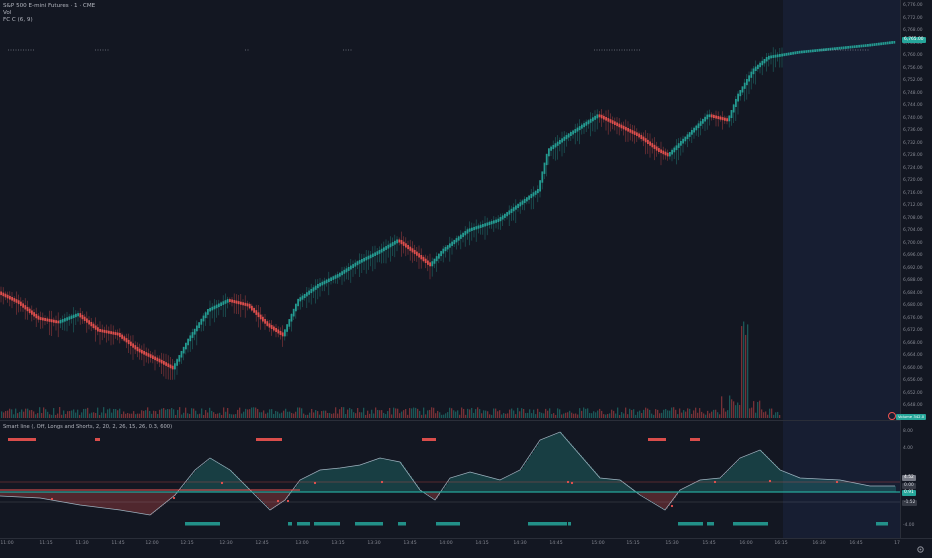 The height and width of the screenshot is (558, 932). I want to click on osc-dot, so click(715, 482).